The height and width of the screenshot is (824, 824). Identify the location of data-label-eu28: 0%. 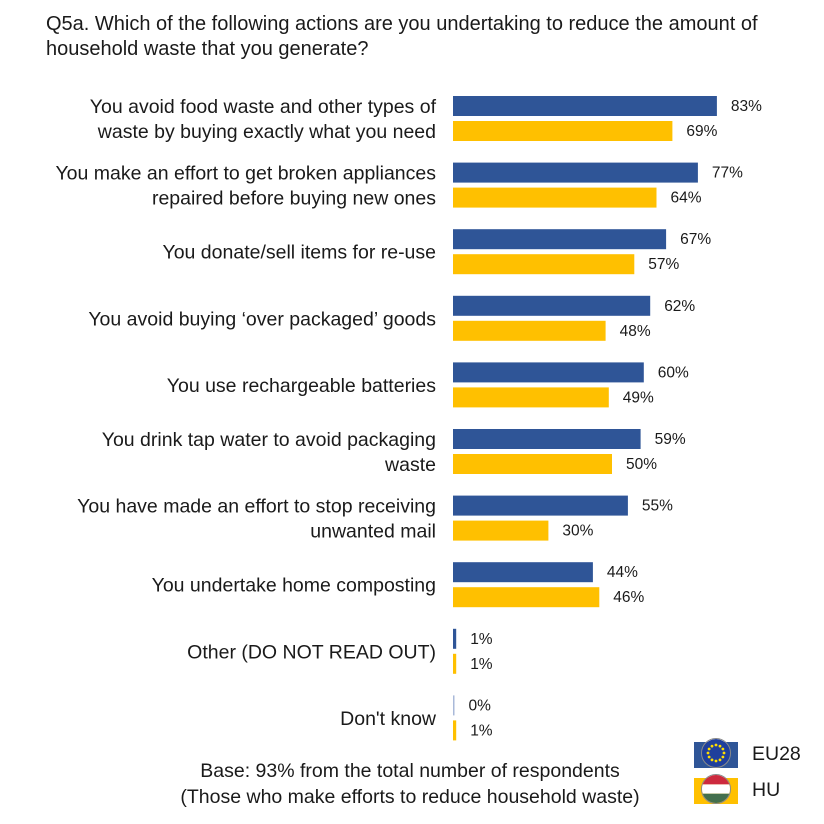
(480, 705).